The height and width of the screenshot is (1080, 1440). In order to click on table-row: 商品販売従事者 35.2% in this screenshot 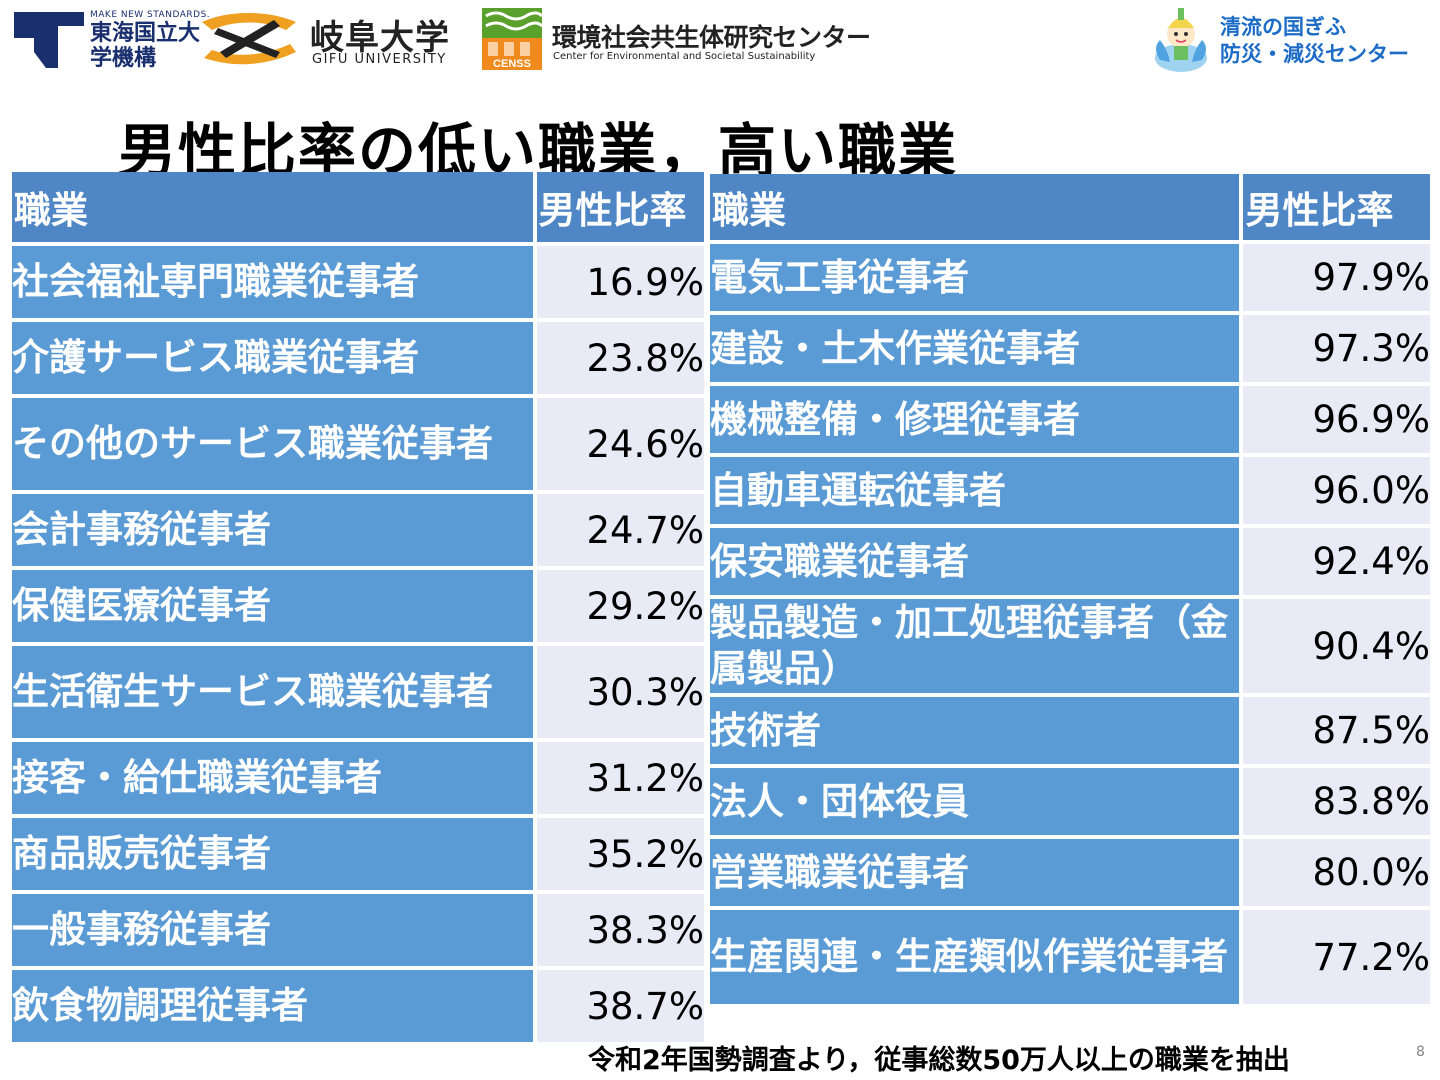, I will do `click(358, 854)`.